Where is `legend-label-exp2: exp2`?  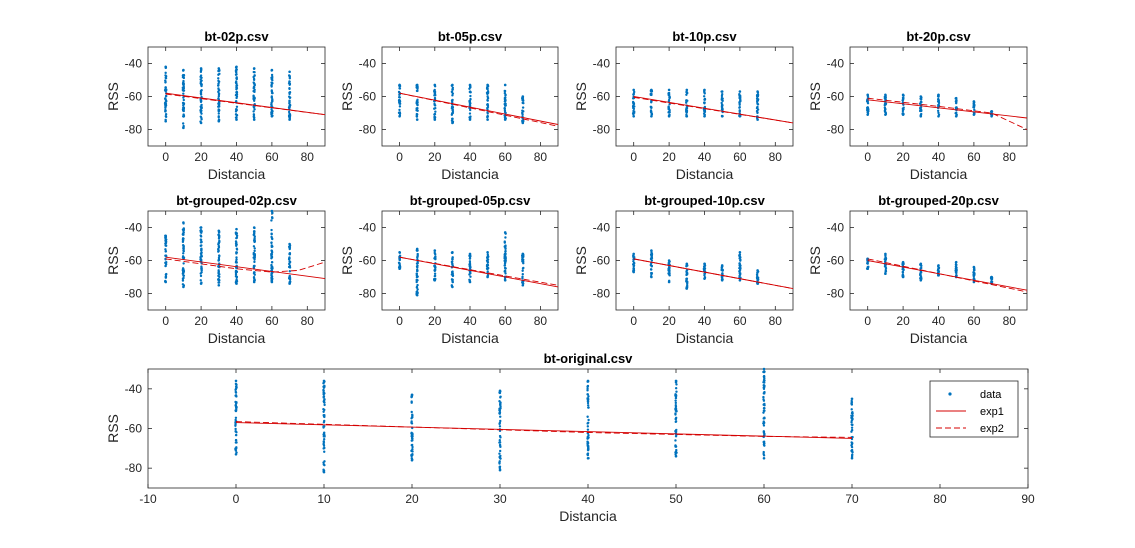 legend-label-exp2: exp2 is located at coordinates (992, 429).